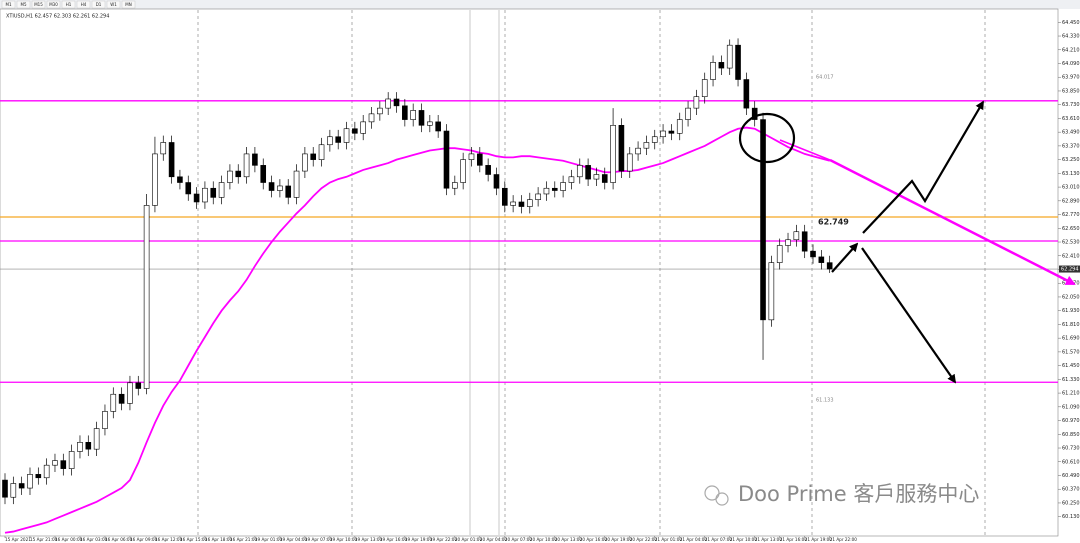  I want to click on x-tick-label: 21 Apr 01:00, so click(669, 539).